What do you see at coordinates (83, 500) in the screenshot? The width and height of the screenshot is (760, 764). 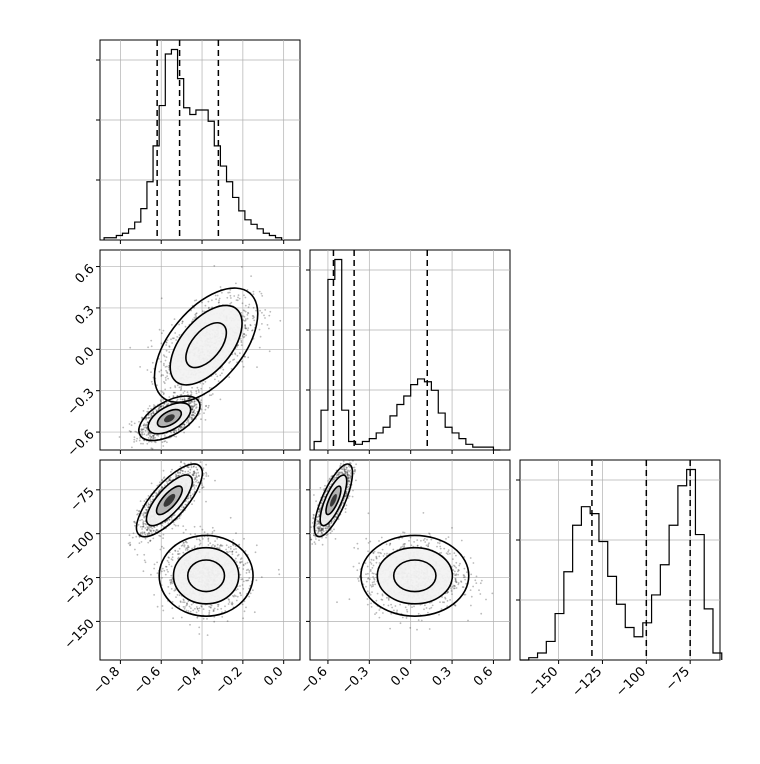 I see `y-tick-label: −75` at bounding box center [83, 500].